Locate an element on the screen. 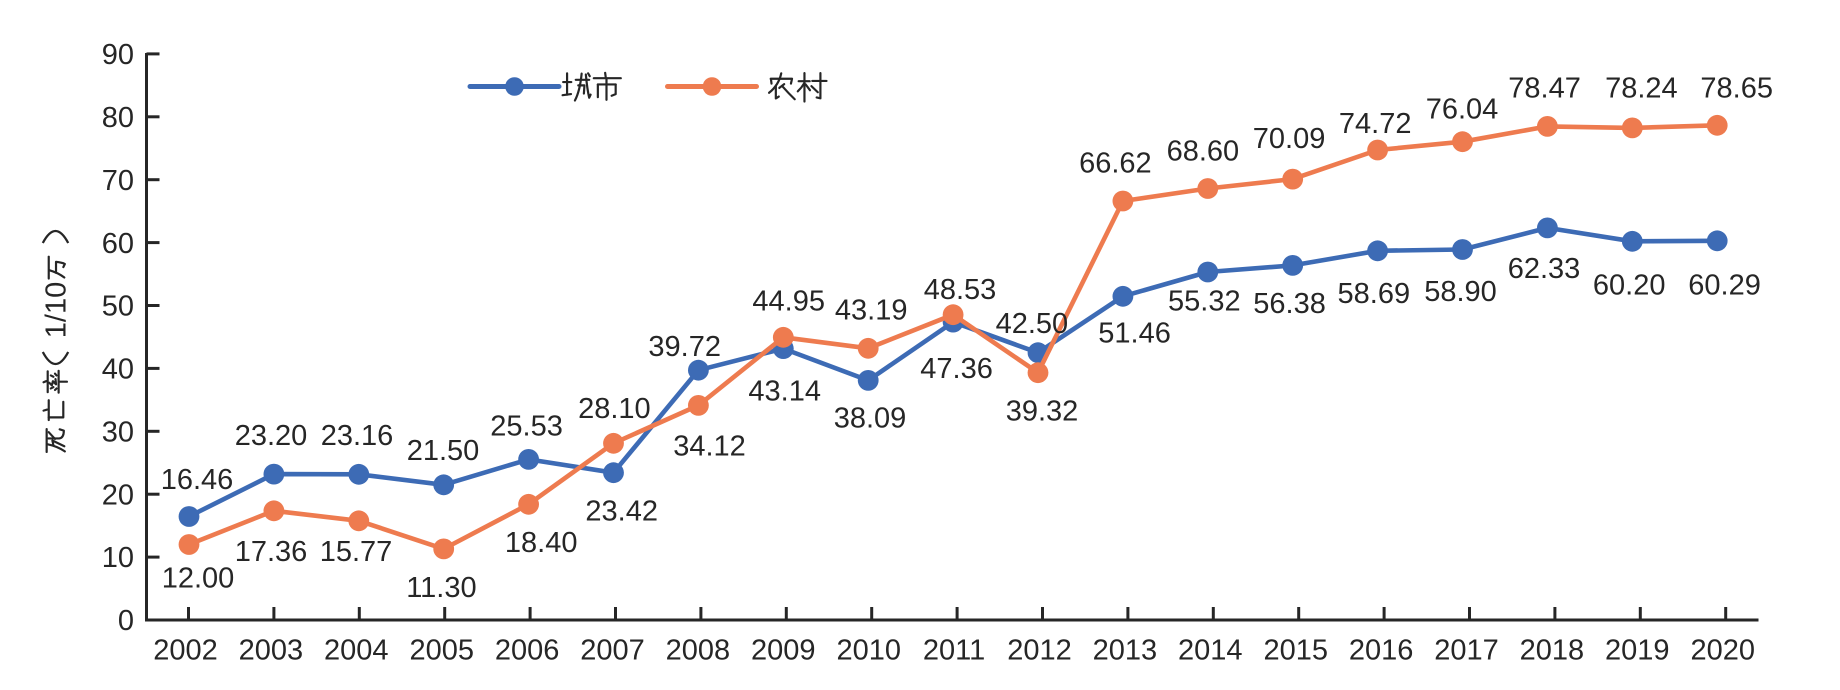  svg-text: 70 is located at coordinates (118, 181).